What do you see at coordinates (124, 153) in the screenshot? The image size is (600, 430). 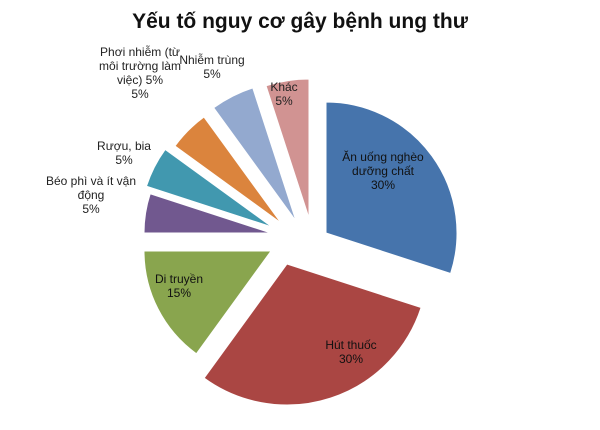 I see `slice-label: Rượu, bia 5%` at bounding box center [124, 153].